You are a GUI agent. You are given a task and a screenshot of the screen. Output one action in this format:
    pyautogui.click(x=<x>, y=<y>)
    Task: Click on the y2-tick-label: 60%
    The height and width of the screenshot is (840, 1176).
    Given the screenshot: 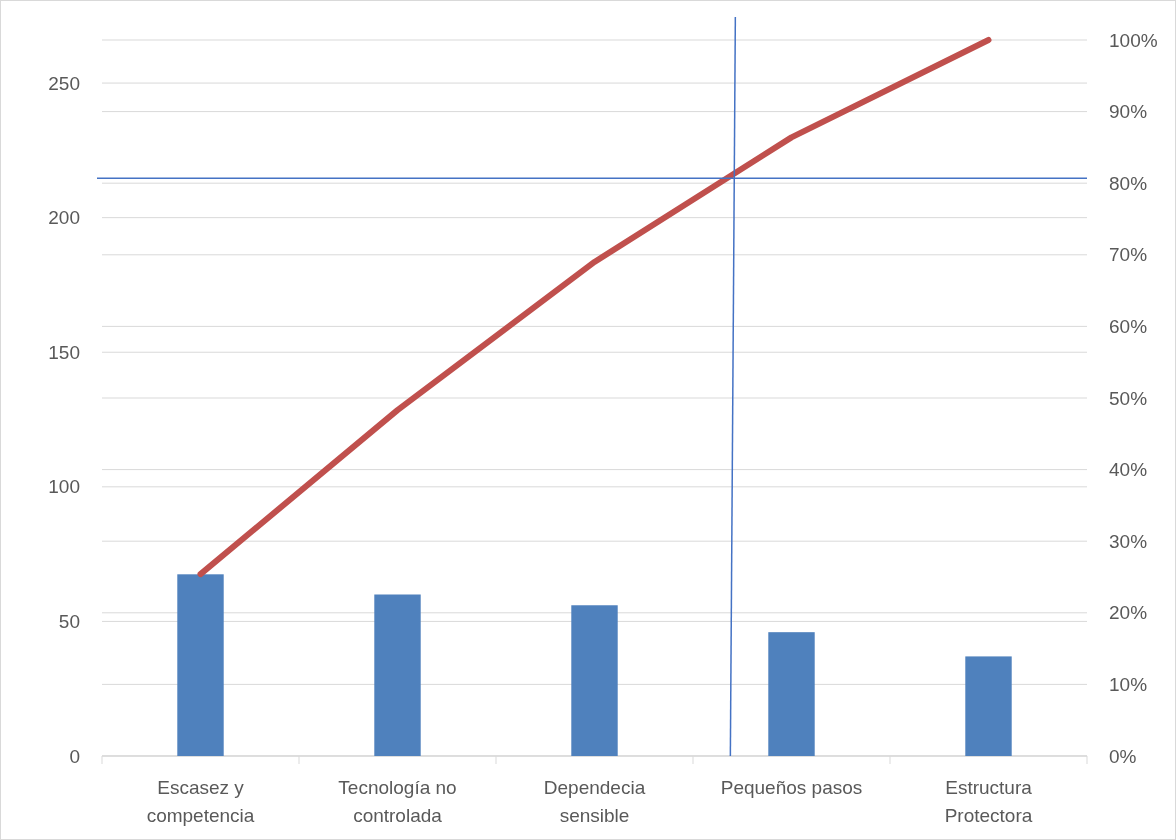 What is the action you would take?
    pyautogui.click(x=1128, y=326)
    